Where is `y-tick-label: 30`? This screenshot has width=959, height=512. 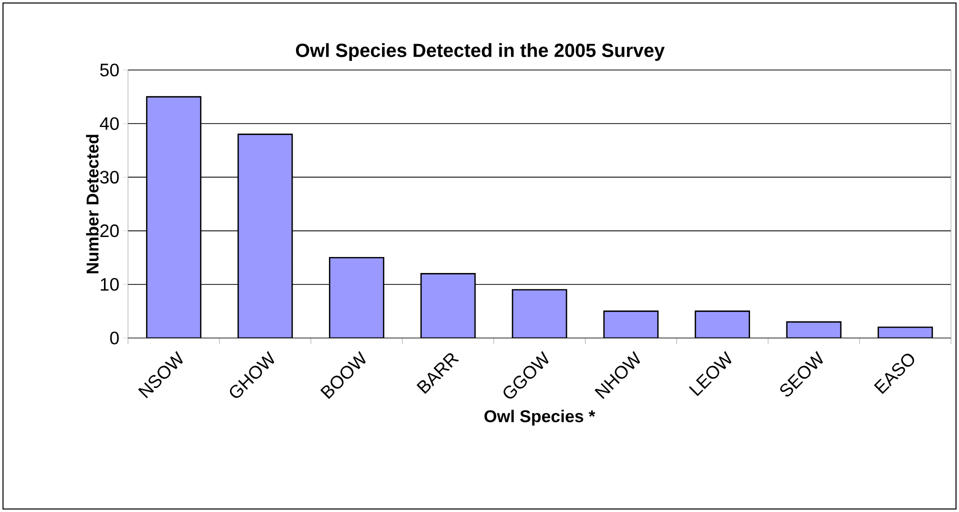 y-tick-label: 30 is located at coordinates (109, 177).